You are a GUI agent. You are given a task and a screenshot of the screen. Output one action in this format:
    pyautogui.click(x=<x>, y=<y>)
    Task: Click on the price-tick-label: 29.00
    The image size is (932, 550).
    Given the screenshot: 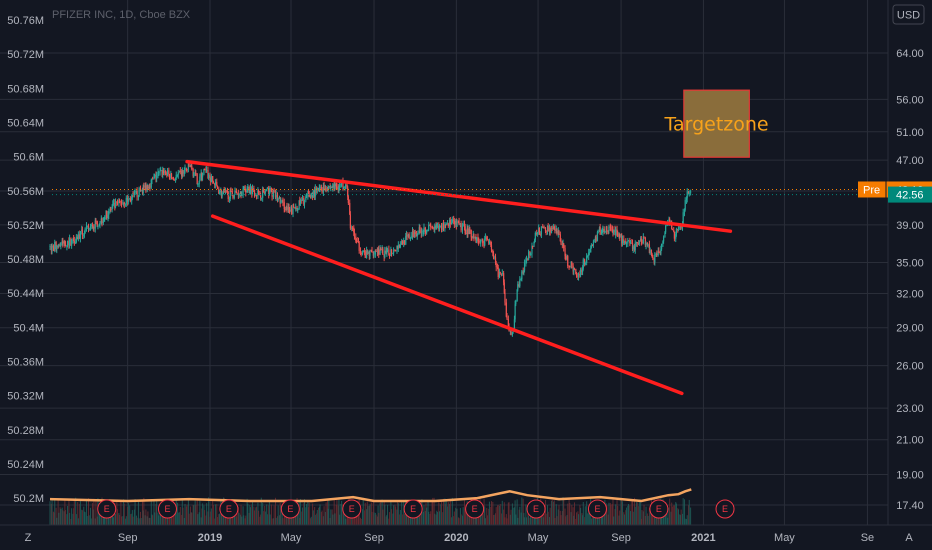 What is the action you would take?
    pyautogui.click(x=910, y=329)
    